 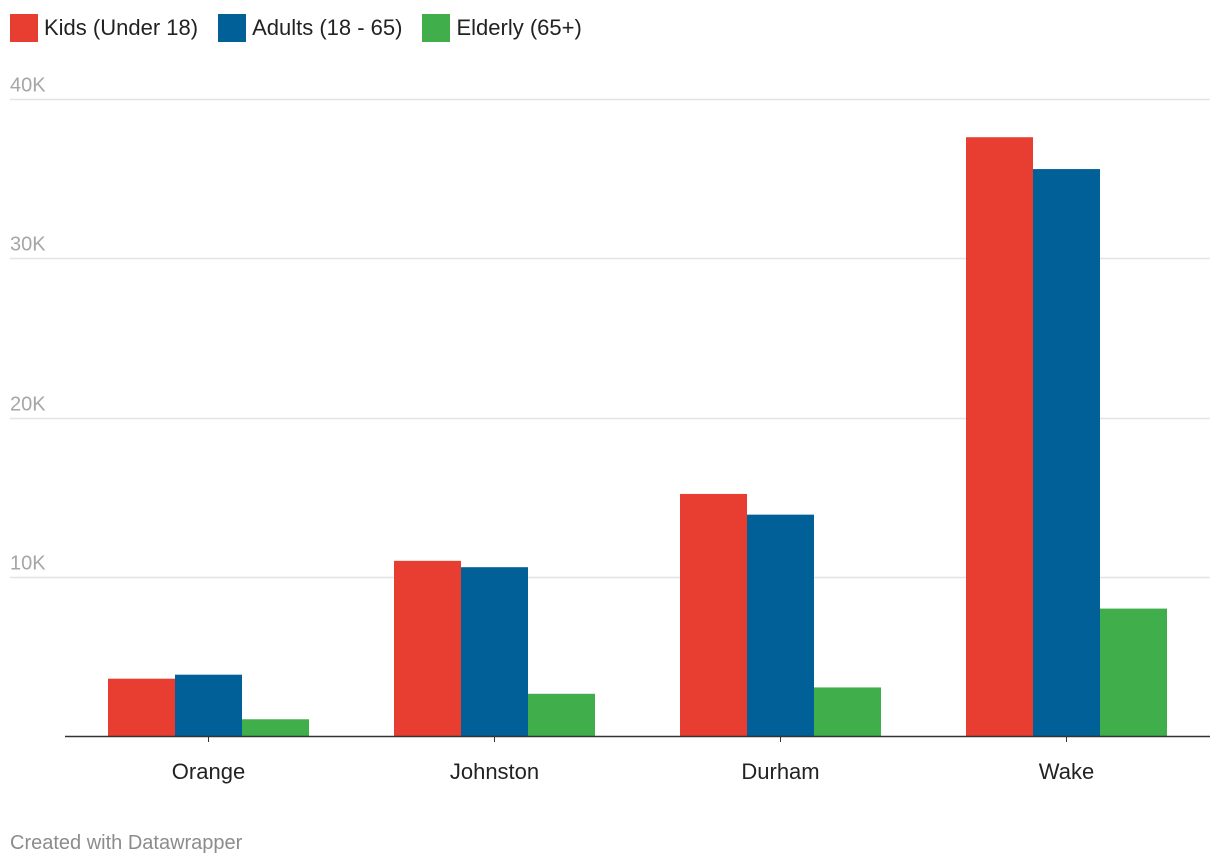 I want to click on bar-orange-adults, so click(x=208, y=705).